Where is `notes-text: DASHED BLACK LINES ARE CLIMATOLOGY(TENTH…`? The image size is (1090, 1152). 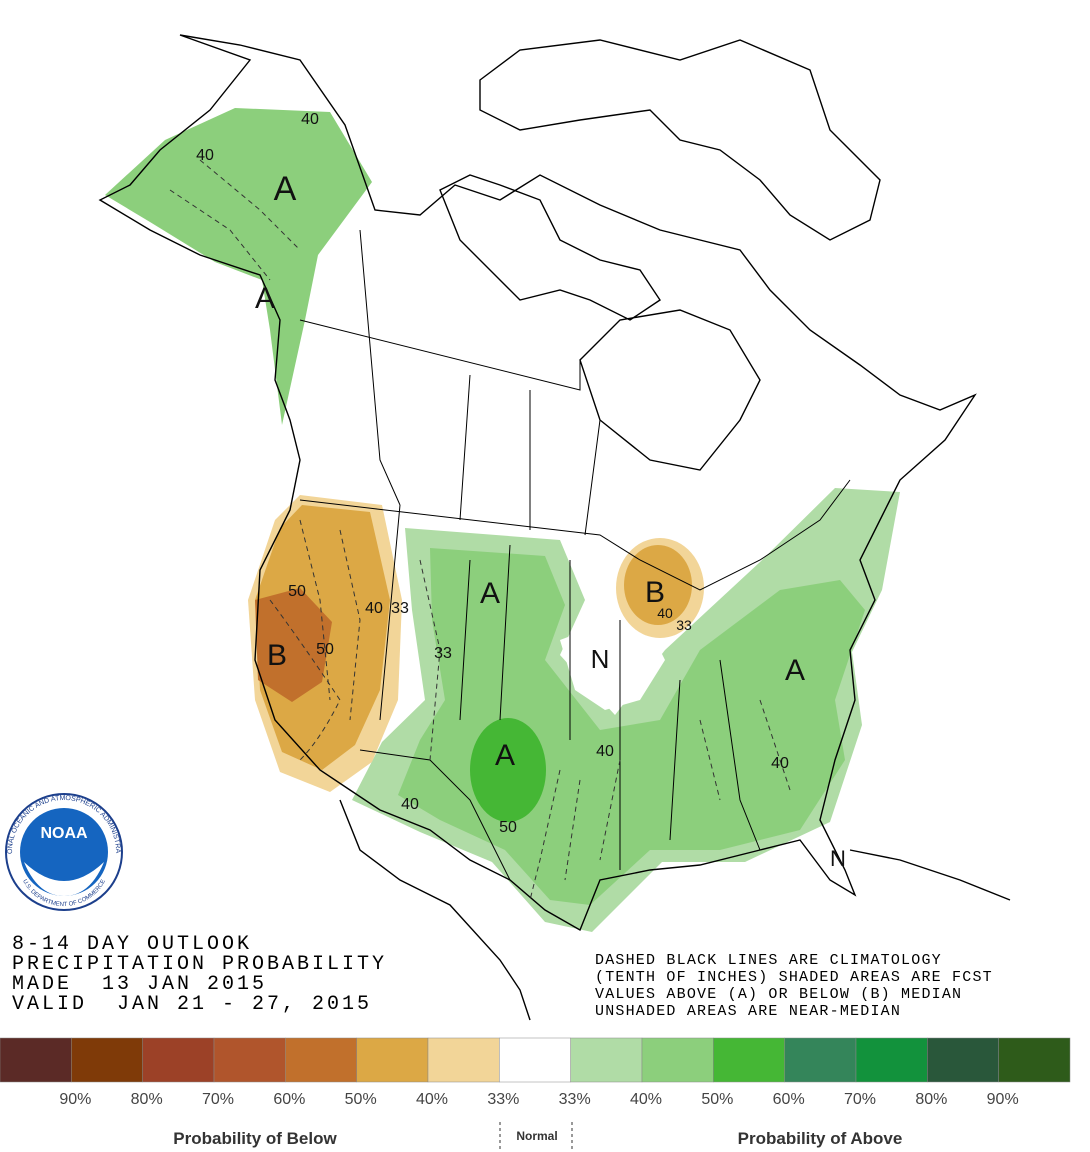
notes-text: DASHED BLACK LINES ARE CLIMATOLOGY(TENTH… is located at coordinates (794, 986).